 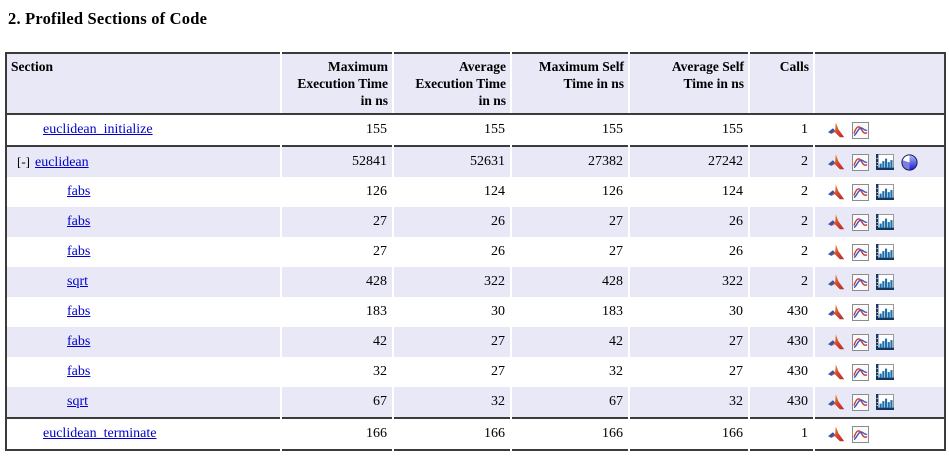 I want to click on max-exec-time-cell: 428, so click(x=337, y=282).